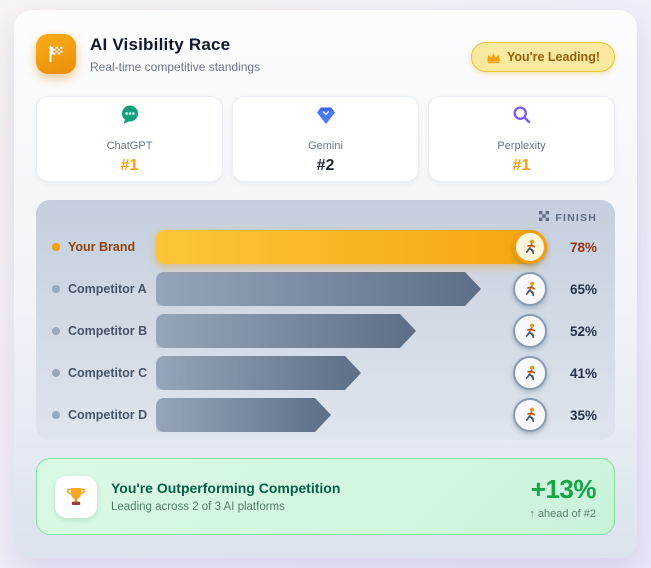 The height and width of the screenshot is (568, 651). Describe the element at coordinates (76, 496) in the screenshot. I see `trophy-icon` at that location.